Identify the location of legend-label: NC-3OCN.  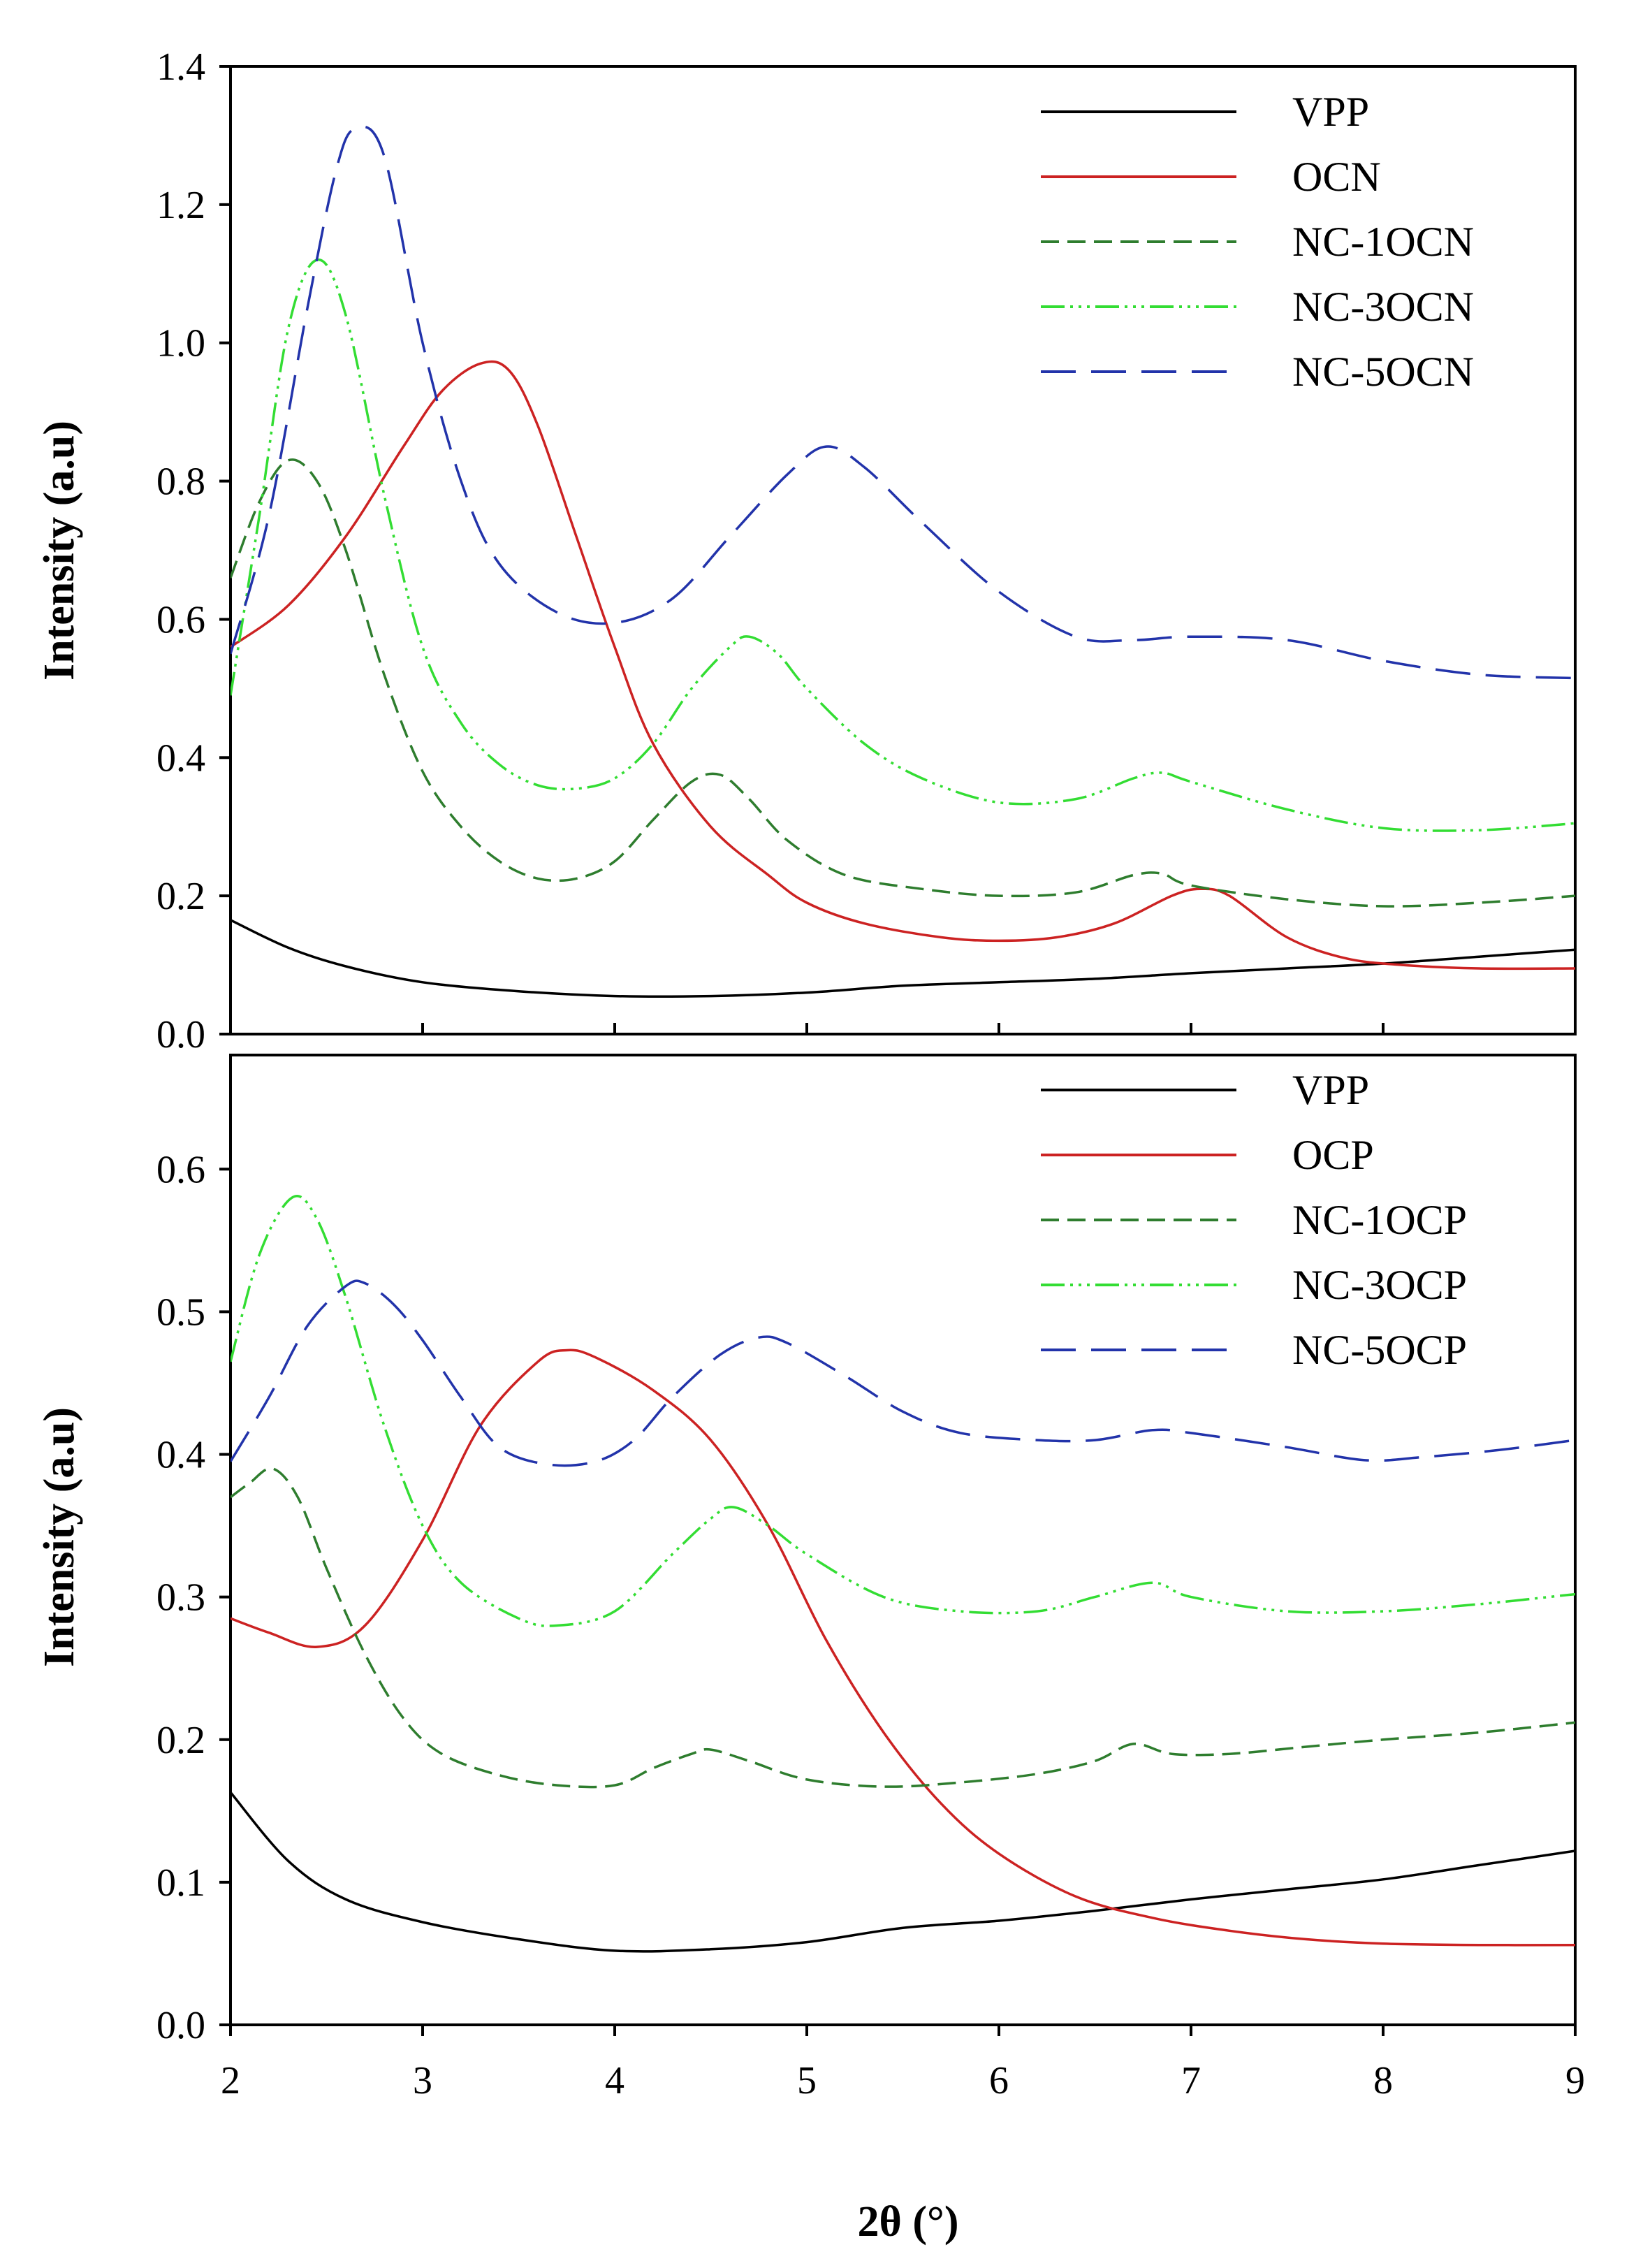
(1383, 307).